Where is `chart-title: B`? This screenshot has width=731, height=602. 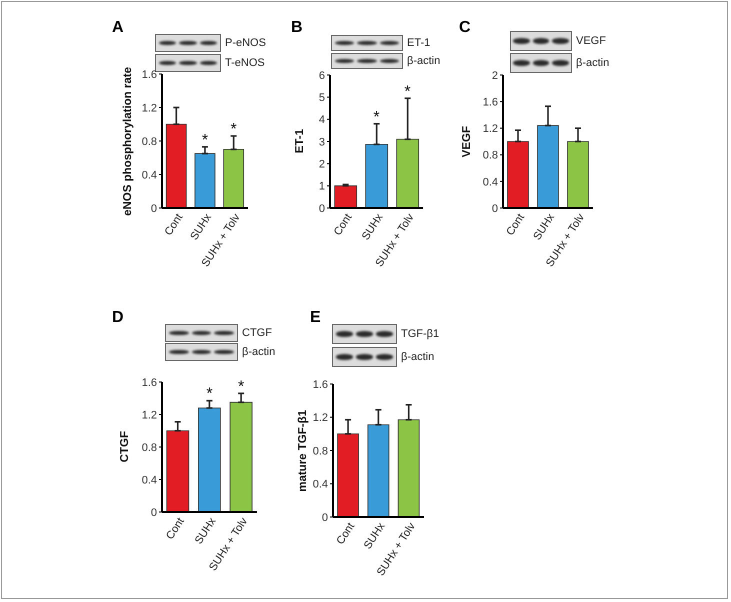 chart-title: B is located at coordinates (297, 28).